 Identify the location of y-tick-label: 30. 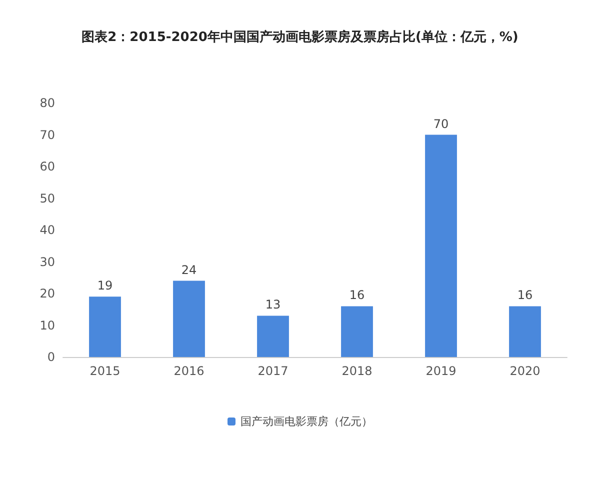
(47, 261).